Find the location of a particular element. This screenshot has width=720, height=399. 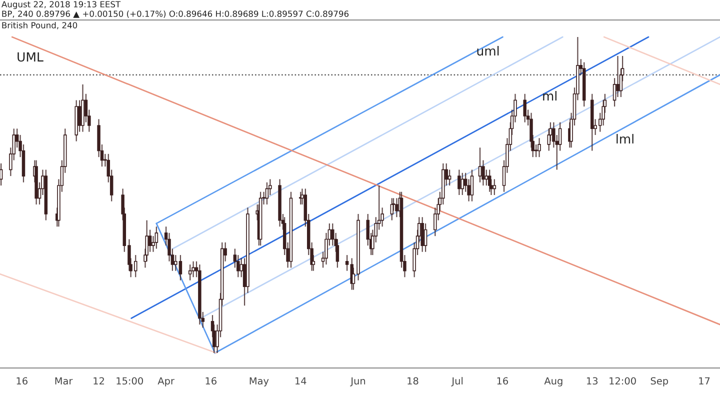

x-tick-label: Mar is located at coordinates (64, 381).